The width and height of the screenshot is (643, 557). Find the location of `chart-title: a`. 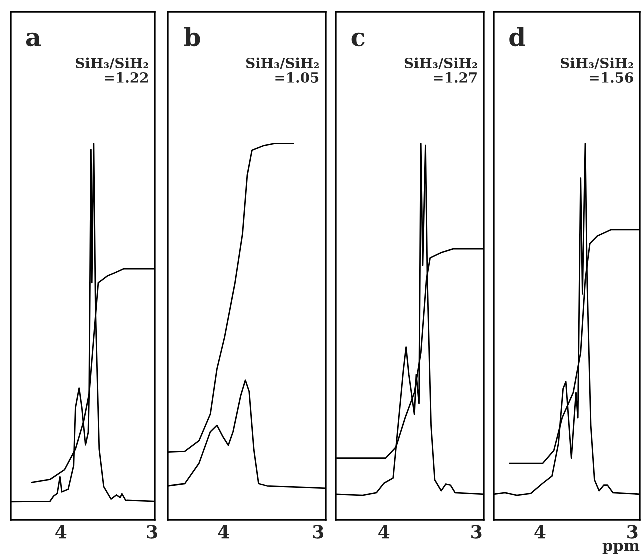

chart-title: a is located at coordinates (34, 39).